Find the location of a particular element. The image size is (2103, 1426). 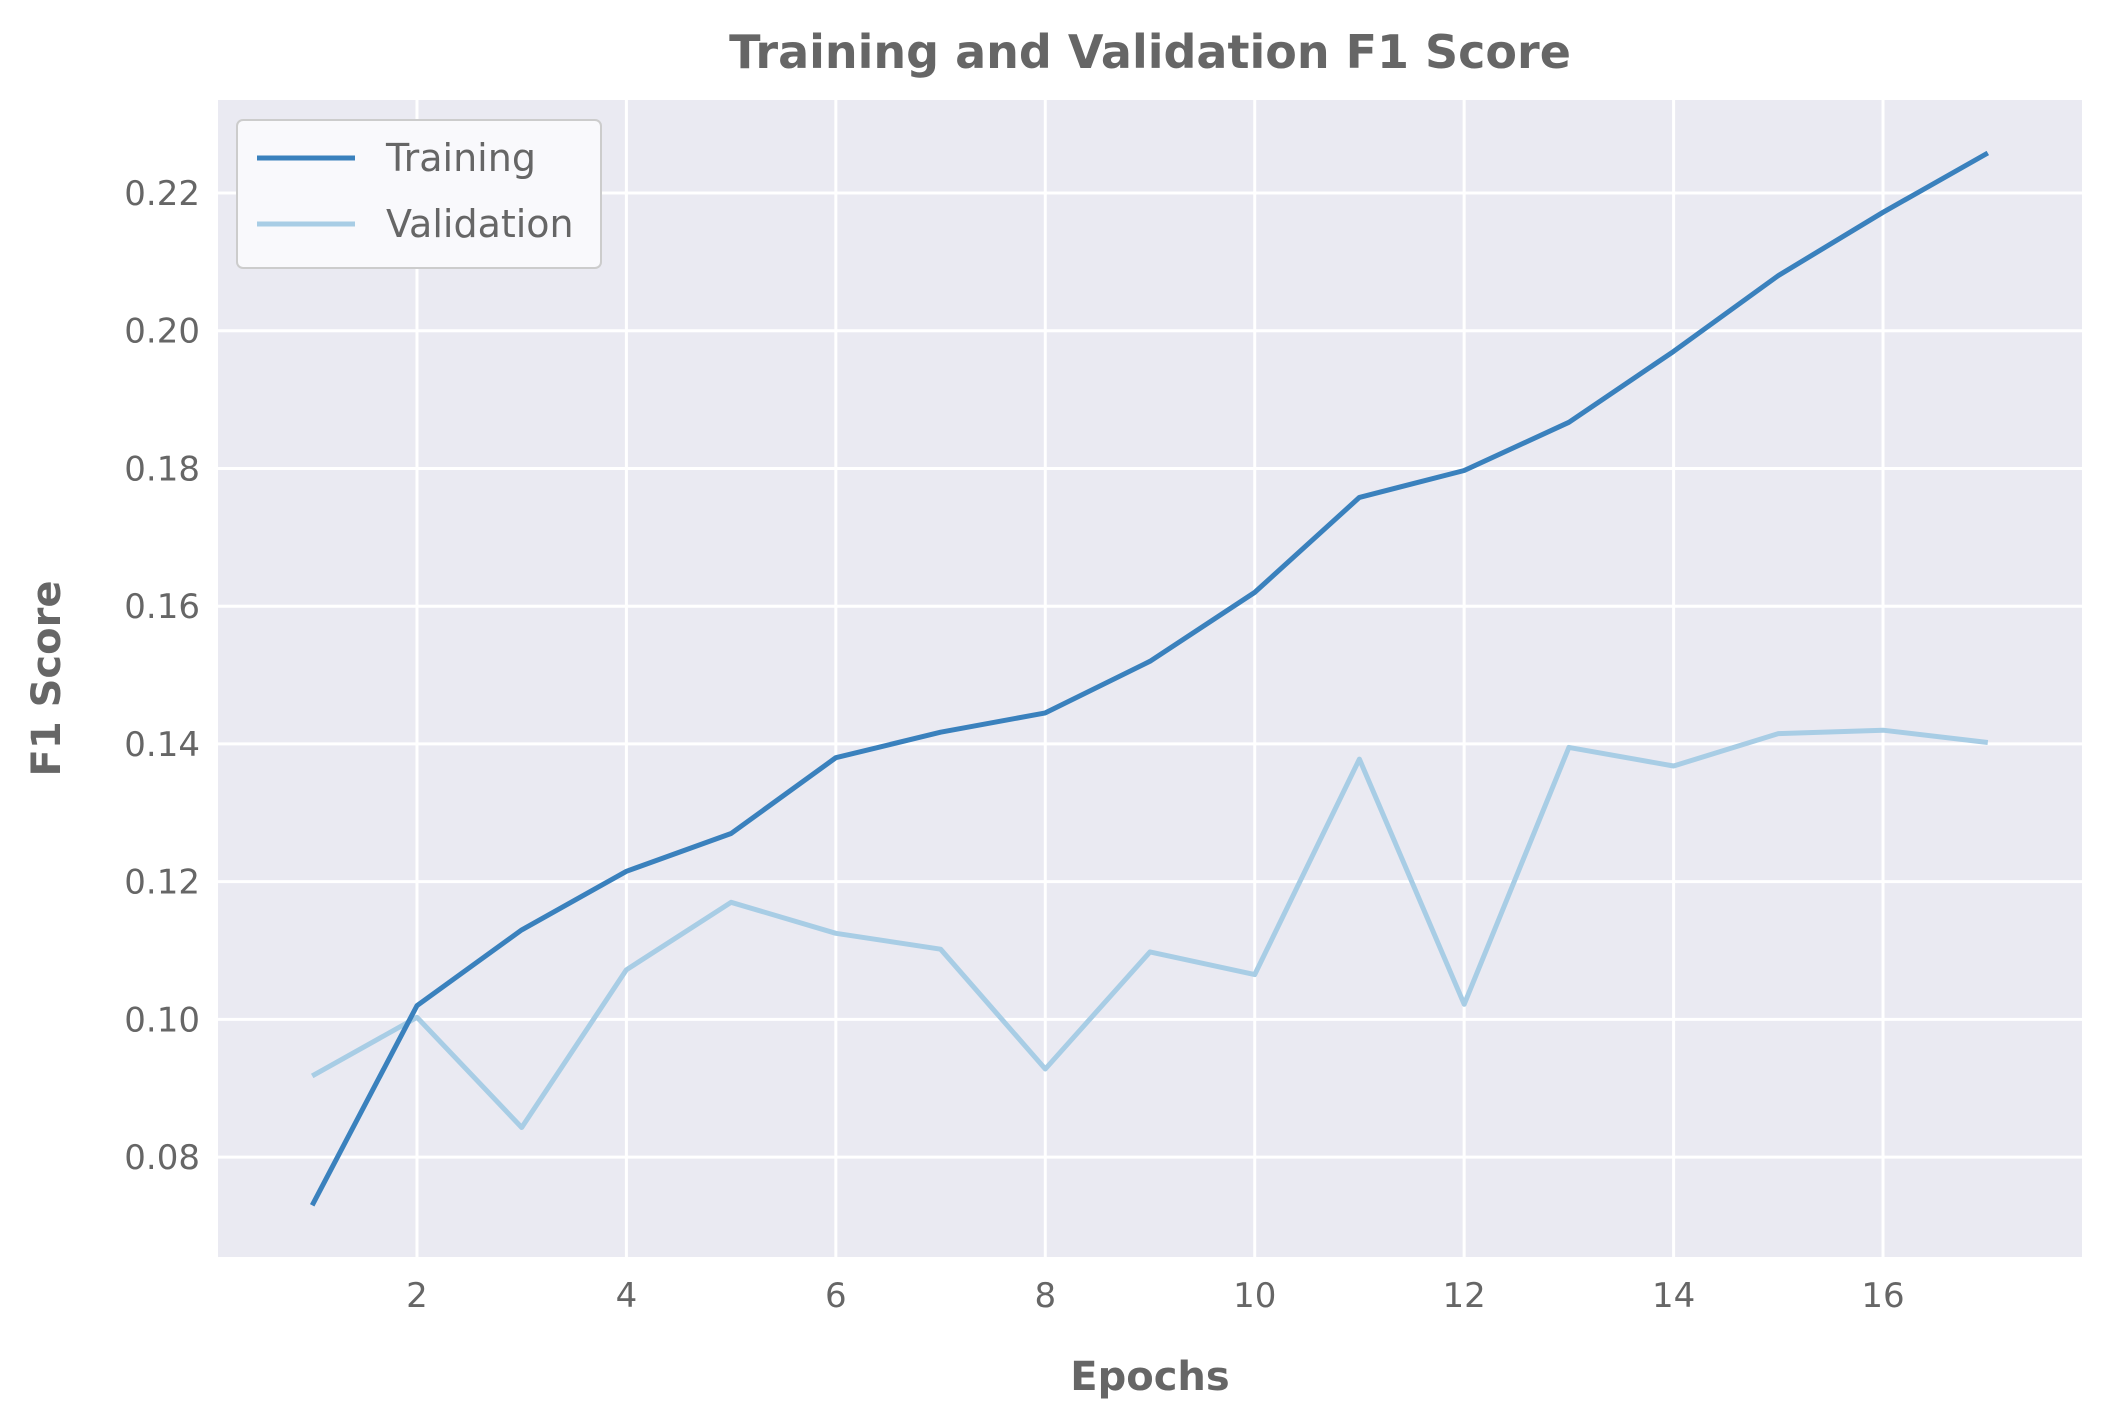

x-tick-label: 4 is located at coordinates (627, 1296).